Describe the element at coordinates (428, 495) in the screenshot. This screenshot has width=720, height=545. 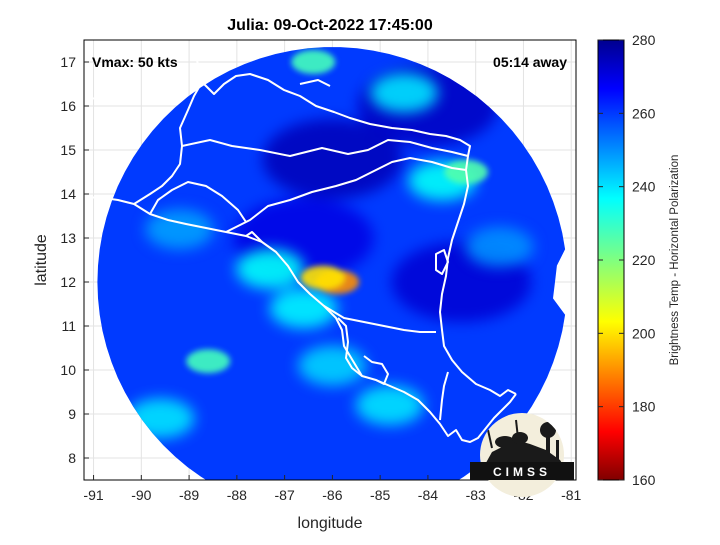
I see `x-tick-label: -84` at that location.